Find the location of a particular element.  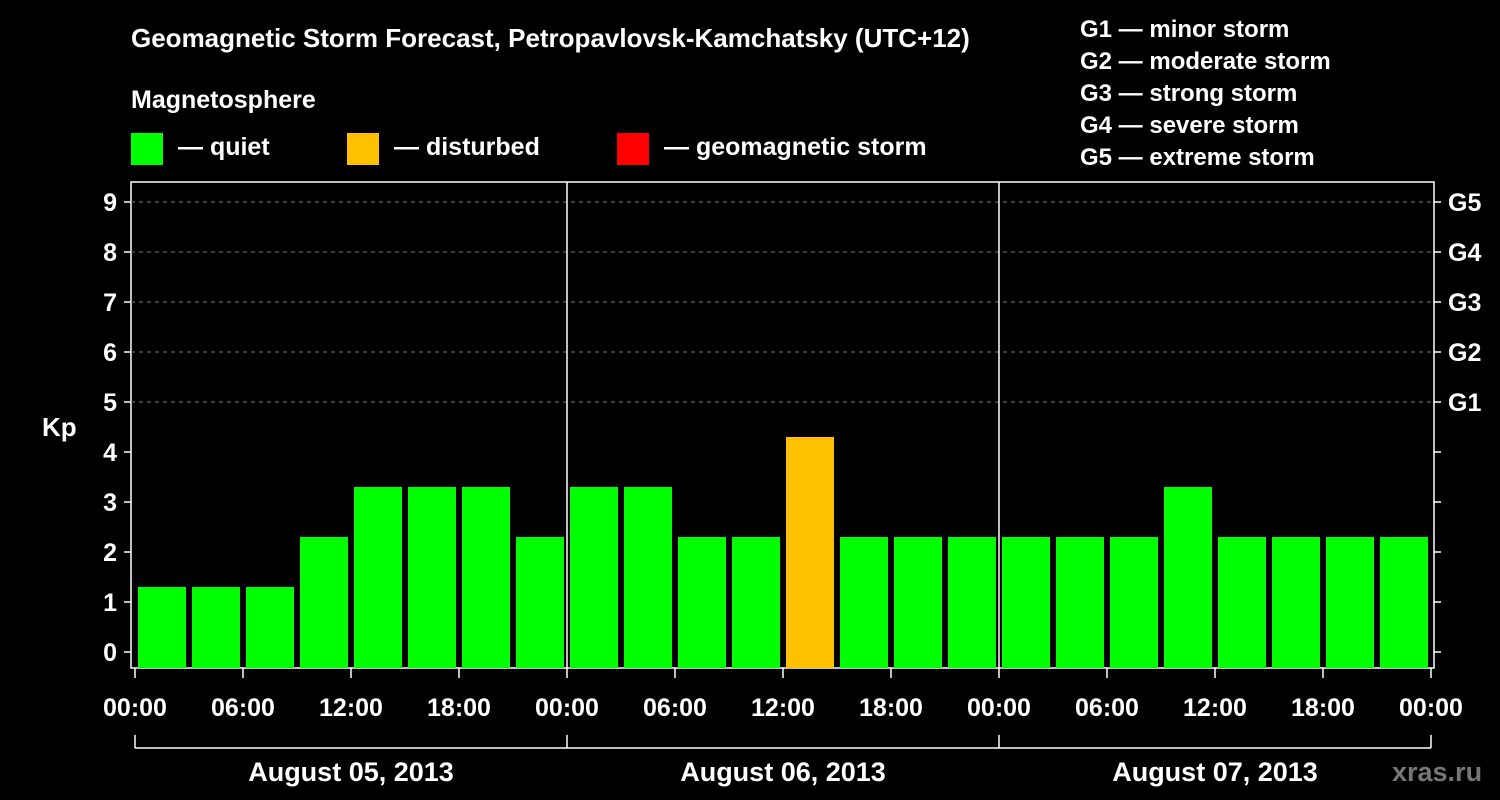

y-tick-label-0: 0 is located at coordinates (110, 653).